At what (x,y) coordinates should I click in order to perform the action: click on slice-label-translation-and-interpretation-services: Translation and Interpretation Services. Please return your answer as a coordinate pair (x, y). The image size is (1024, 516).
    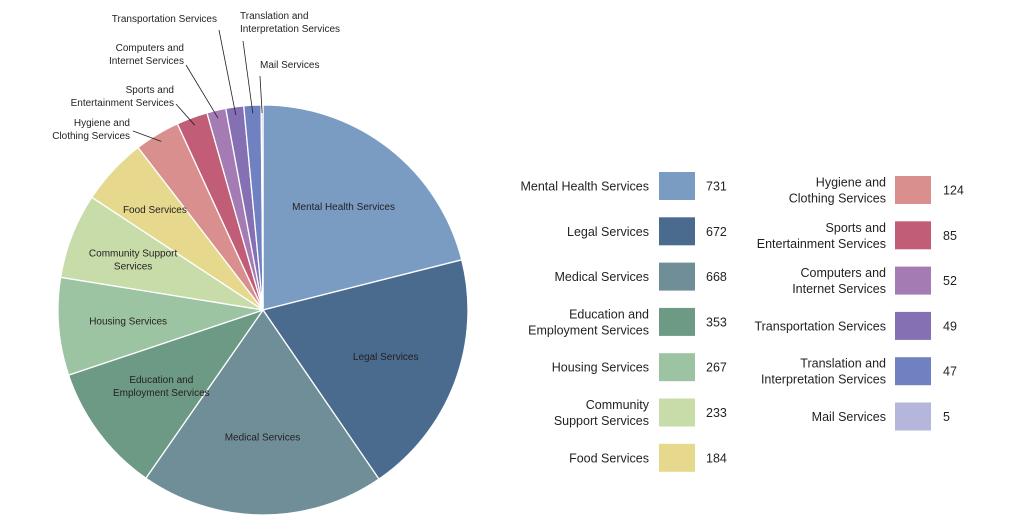
    Looking at the image, I should click on (290, 23).